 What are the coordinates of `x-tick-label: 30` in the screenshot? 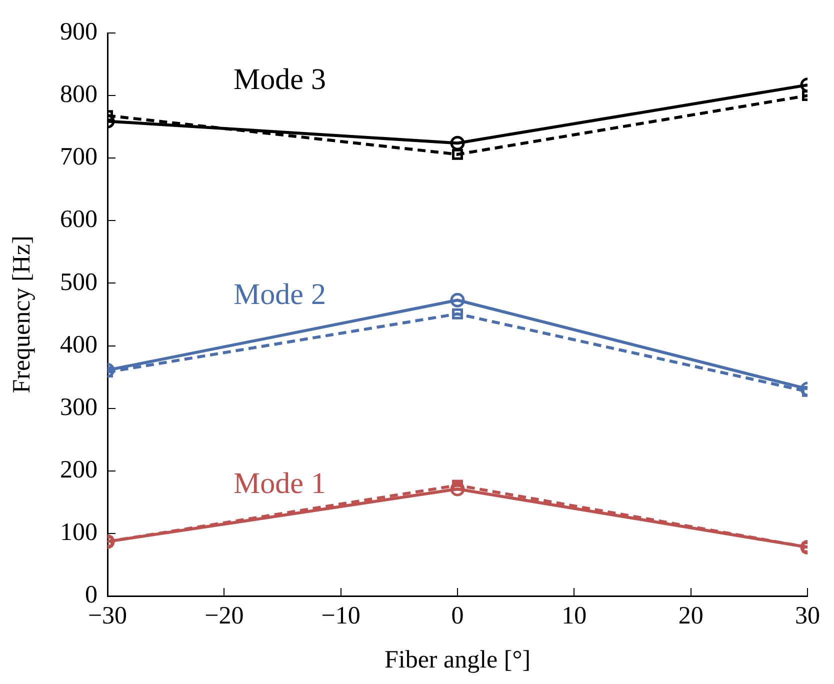 It's located at (807, 616).